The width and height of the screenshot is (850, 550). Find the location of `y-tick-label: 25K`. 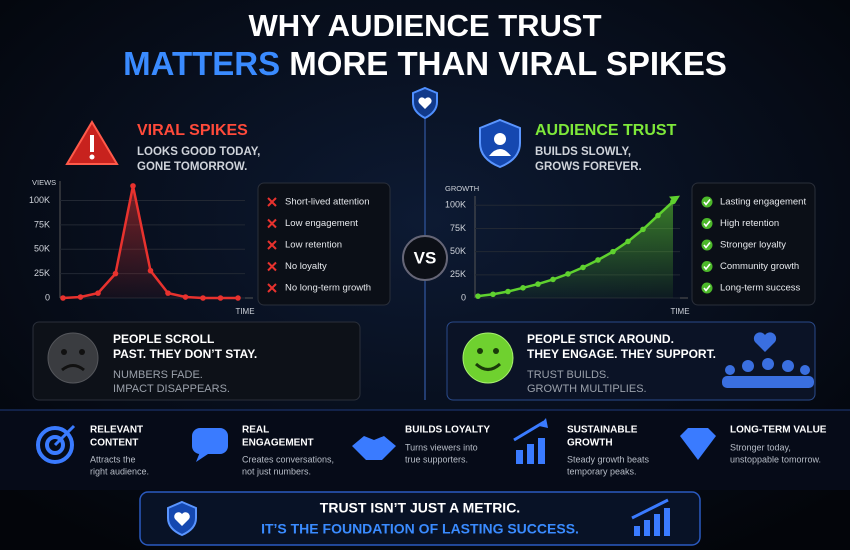

y-tick-label: 25K is located at coordinates (458, 274).